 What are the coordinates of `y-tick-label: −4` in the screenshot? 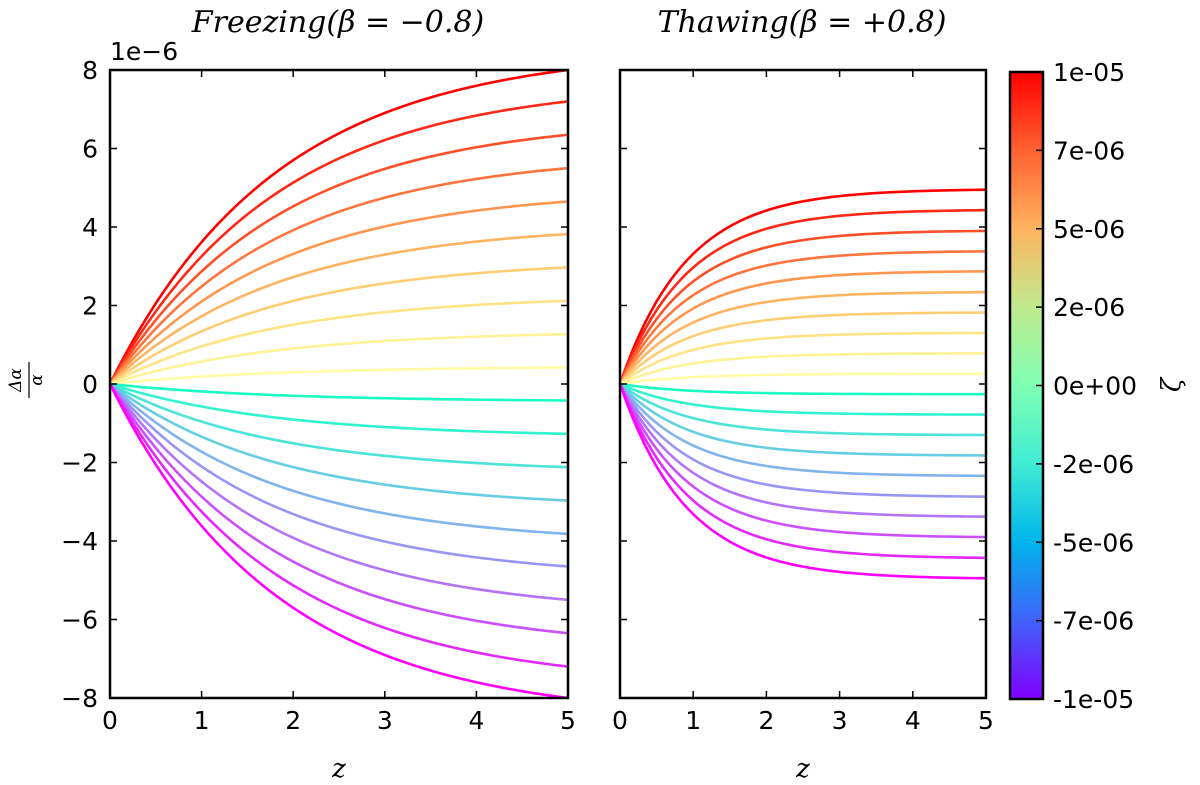 It's located at (79, 541).